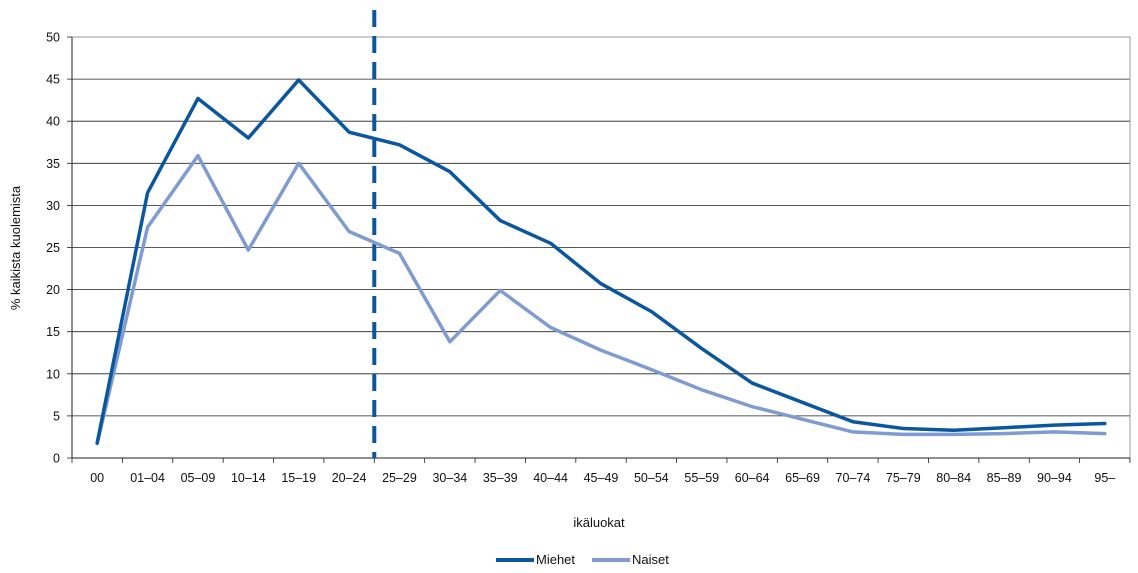  Describe the element at coordinates (599, 522) in the screenshot. I see `x-axis-title: ikäluokat` at that location.